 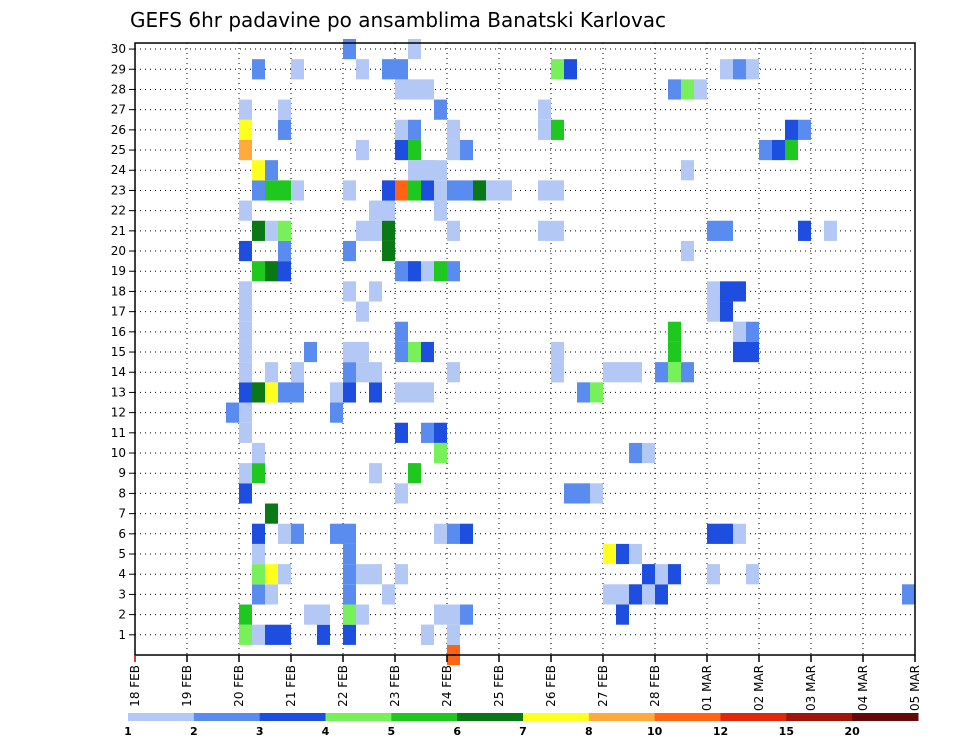 I want to click on y-tick-label: 29, so click(x=118, y=69).